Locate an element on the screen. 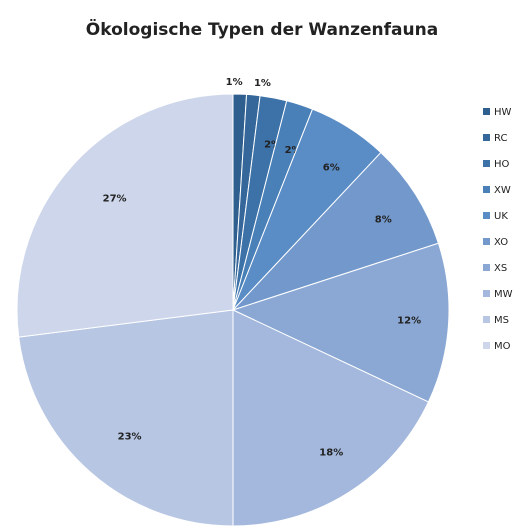 This screenshot has width=525, height=529. legend-label: RC is located at coordinates (500, 138).